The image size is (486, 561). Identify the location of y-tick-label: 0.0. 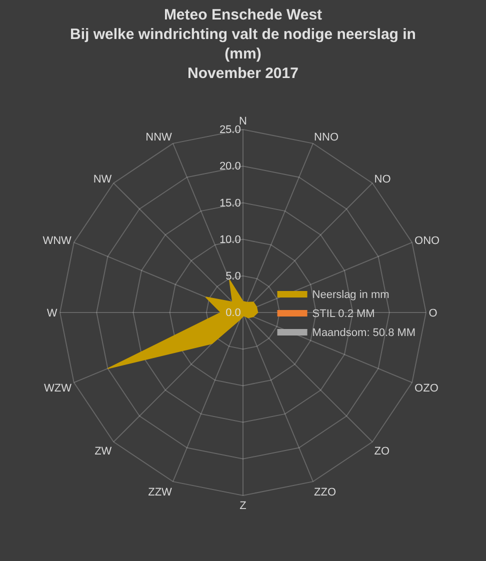
(233, 313).